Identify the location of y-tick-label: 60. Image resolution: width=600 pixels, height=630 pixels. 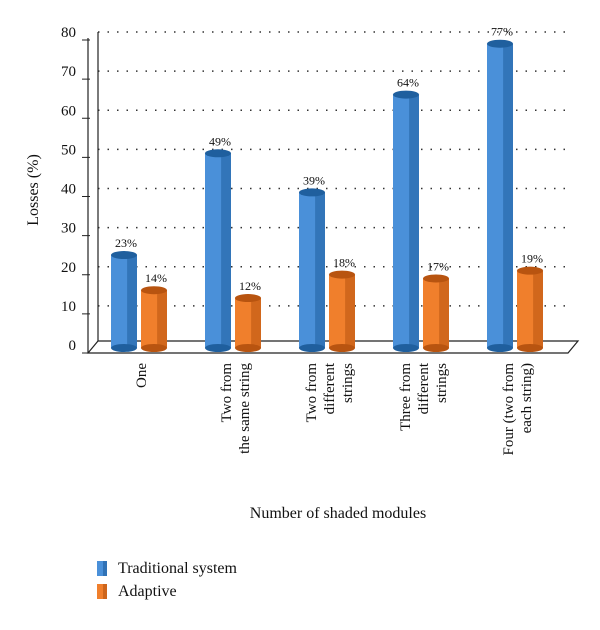
(68, 111).